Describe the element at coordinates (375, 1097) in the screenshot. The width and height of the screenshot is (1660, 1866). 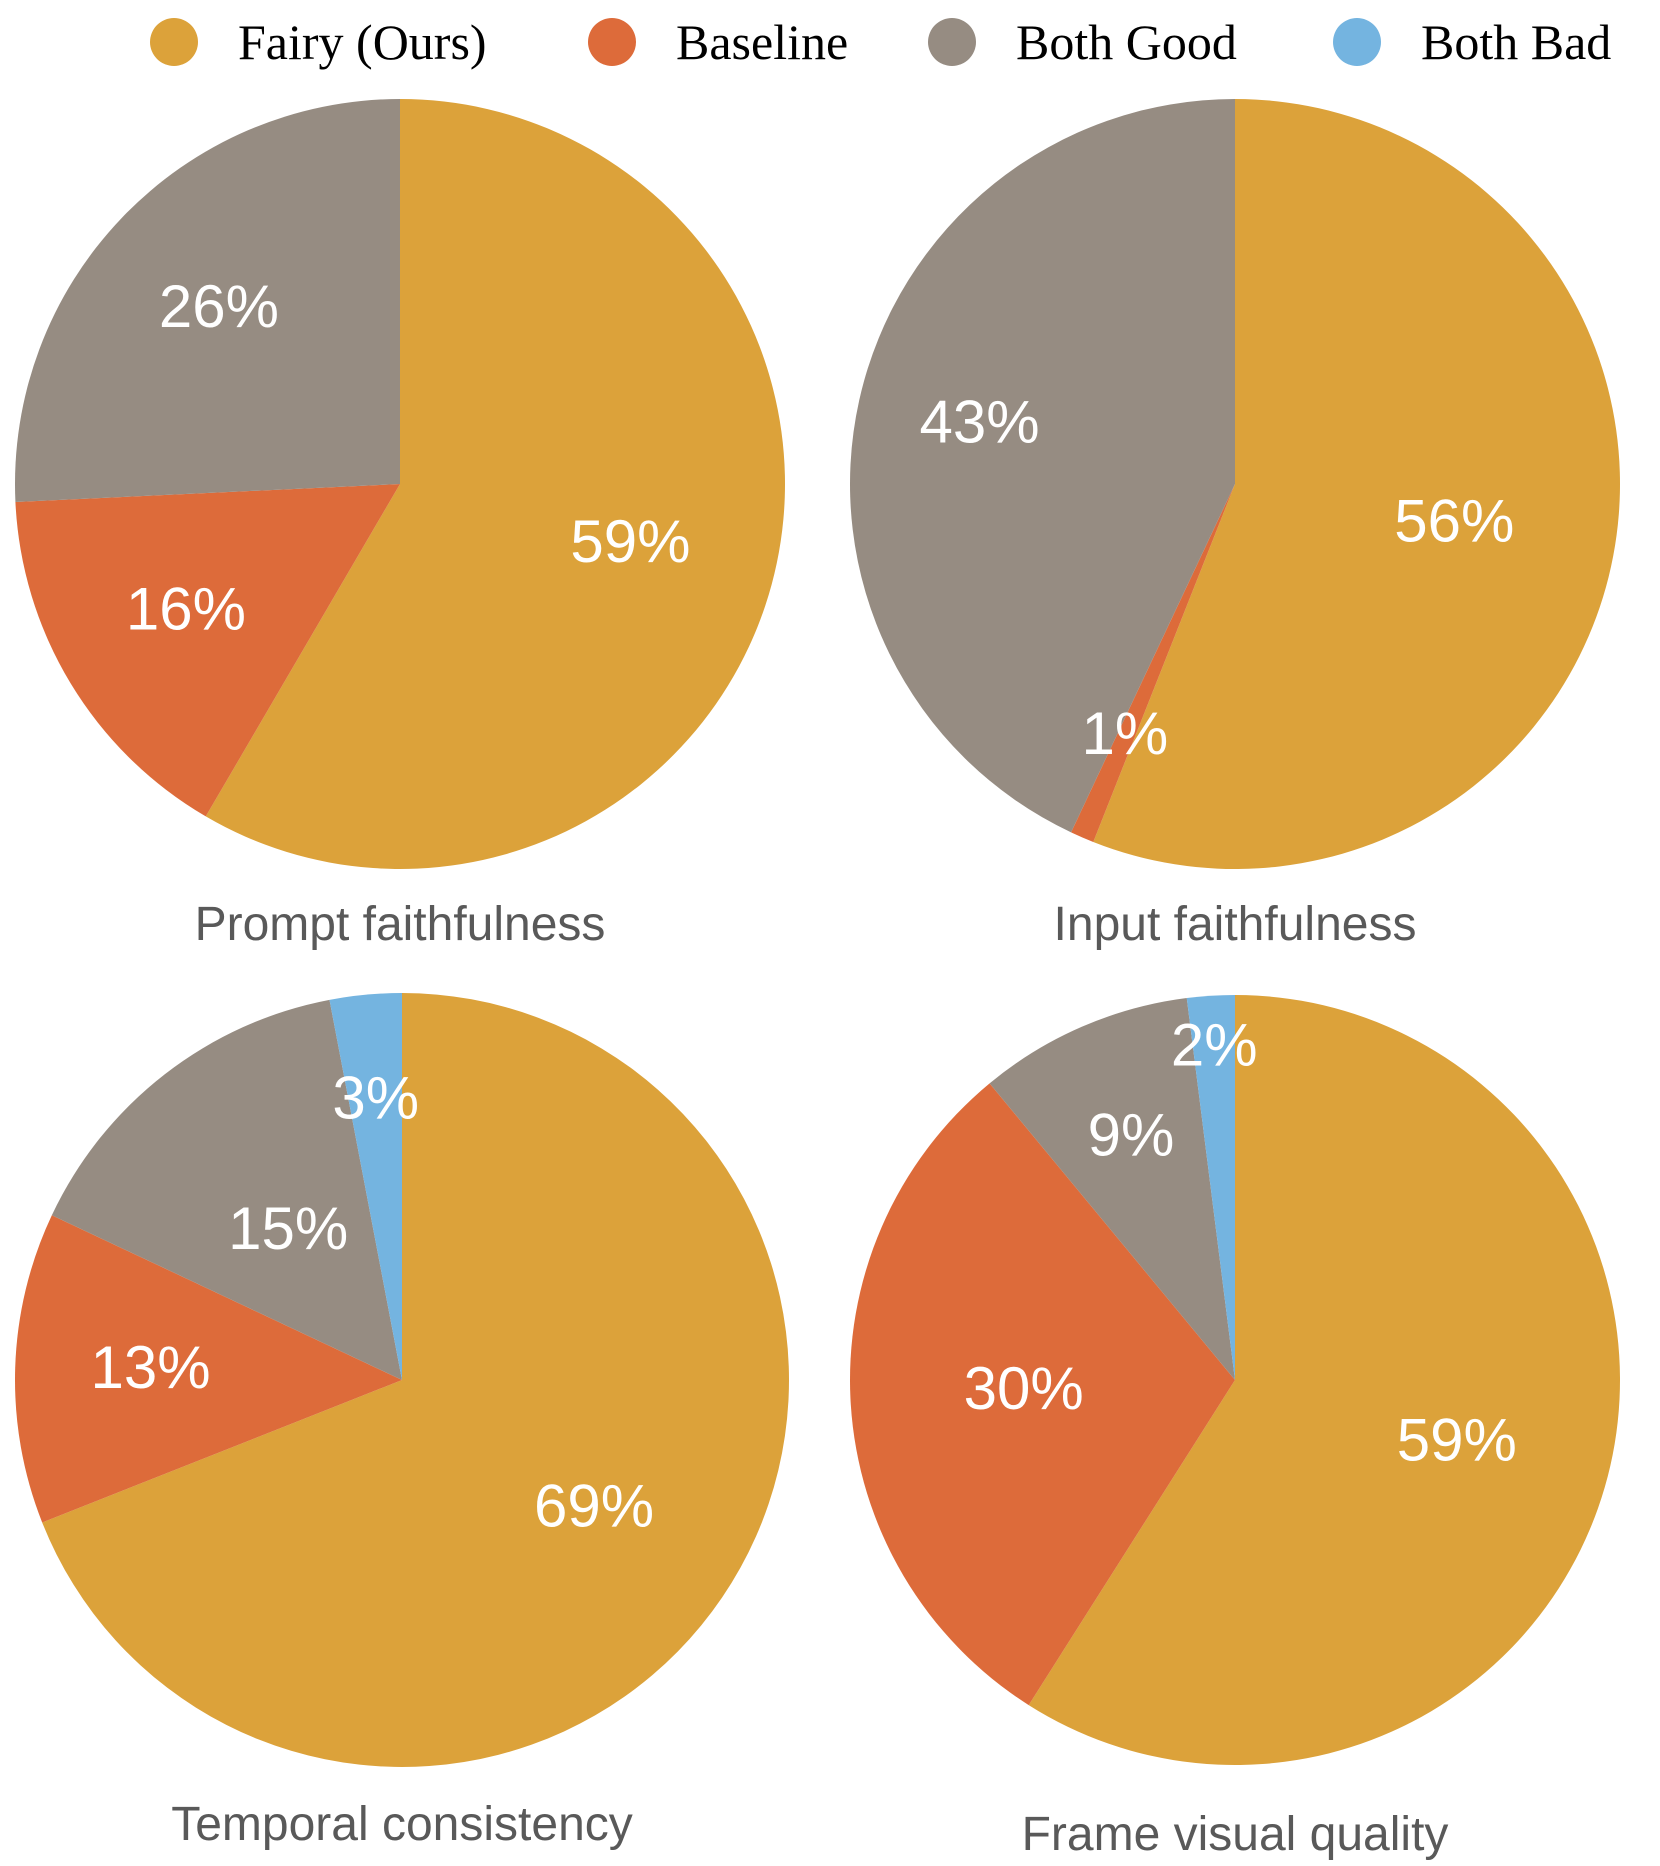
I see `slice-value-label: 3%` at that location.